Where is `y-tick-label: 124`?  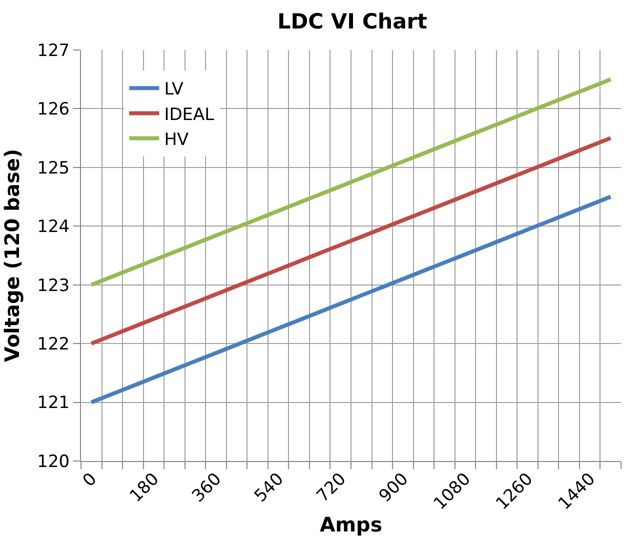 y-tick-label: 124 is located at coordinates (53, 227).